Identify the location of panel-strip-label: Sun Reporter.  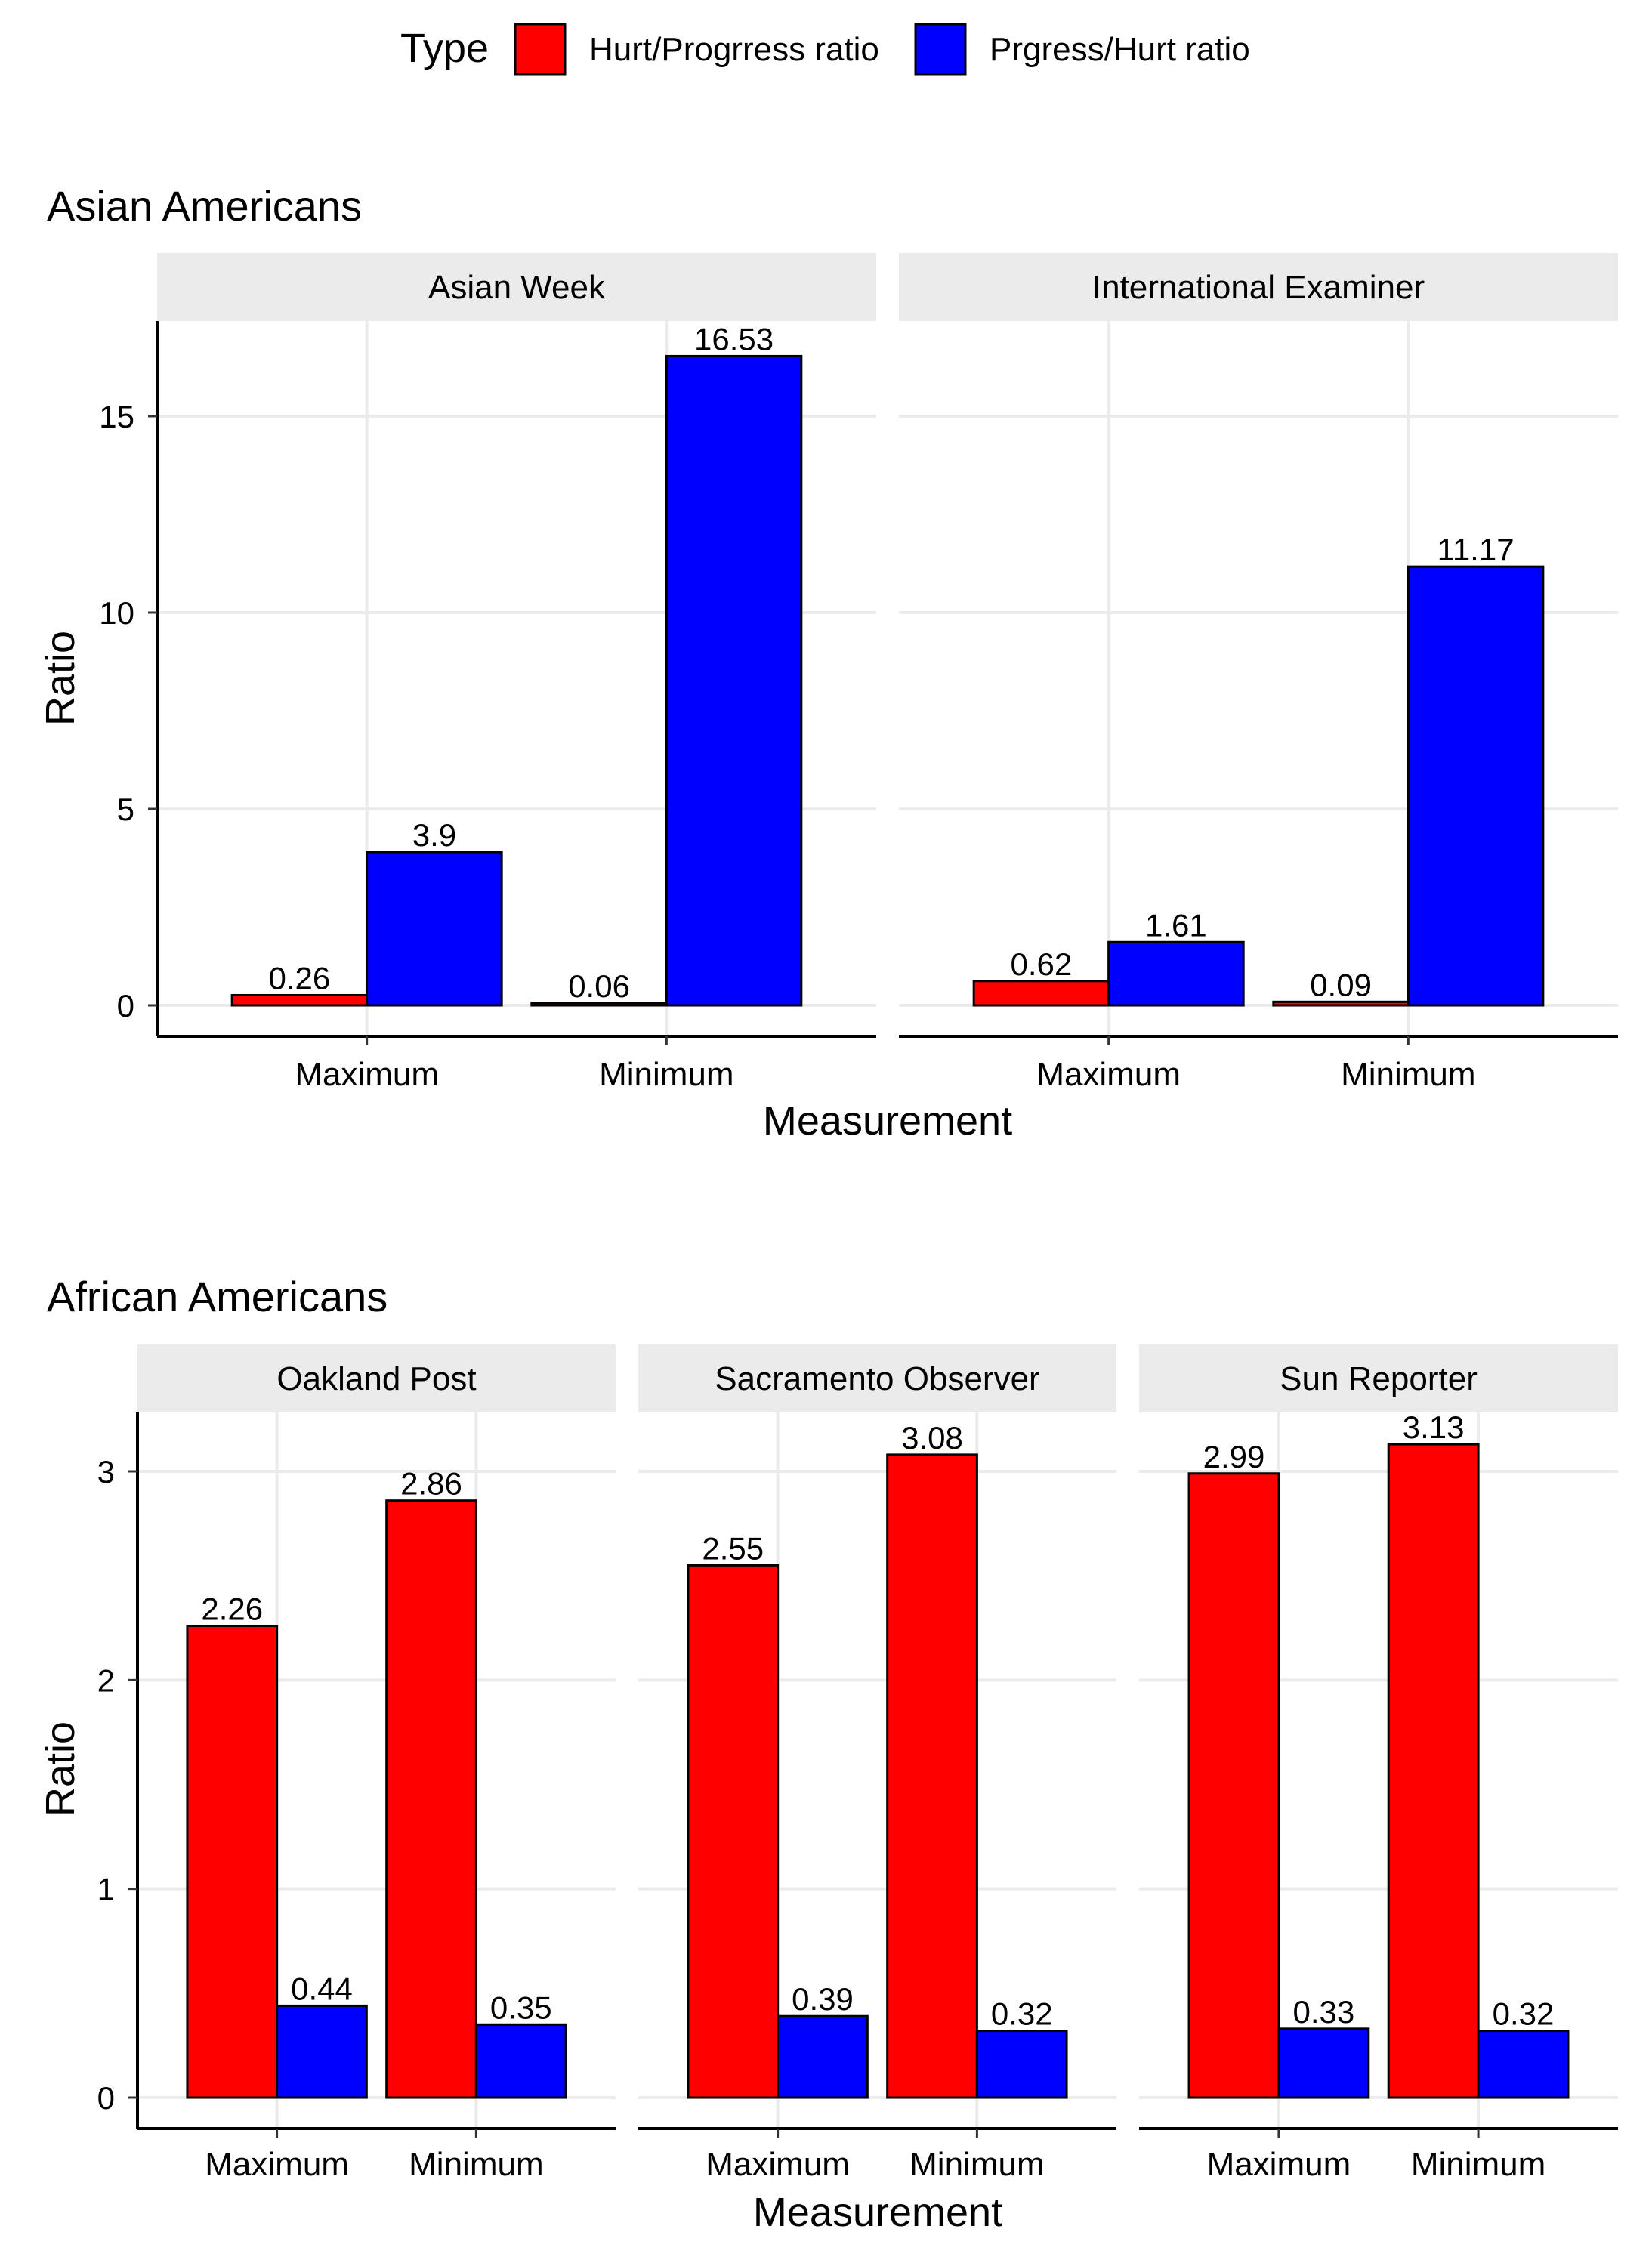
(1379, 1378).